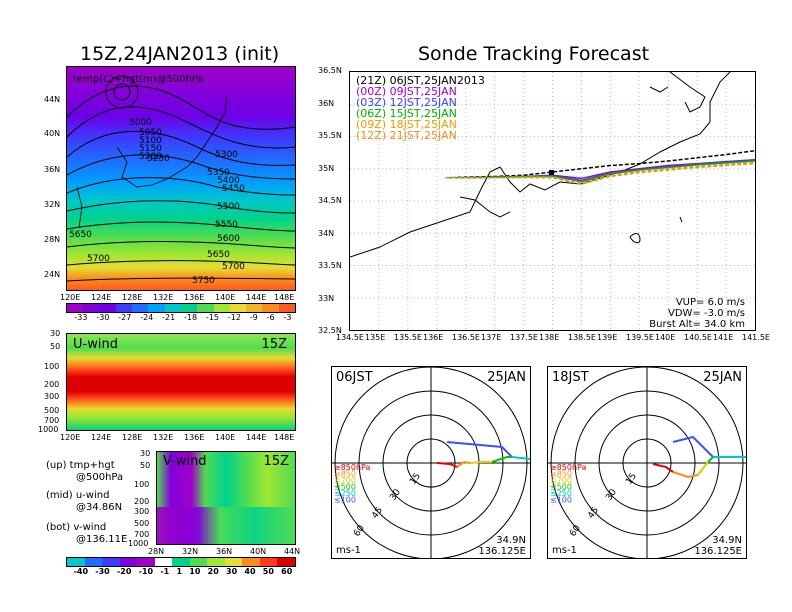  I want to click on colorbar-label: -27, so click(125, 317).